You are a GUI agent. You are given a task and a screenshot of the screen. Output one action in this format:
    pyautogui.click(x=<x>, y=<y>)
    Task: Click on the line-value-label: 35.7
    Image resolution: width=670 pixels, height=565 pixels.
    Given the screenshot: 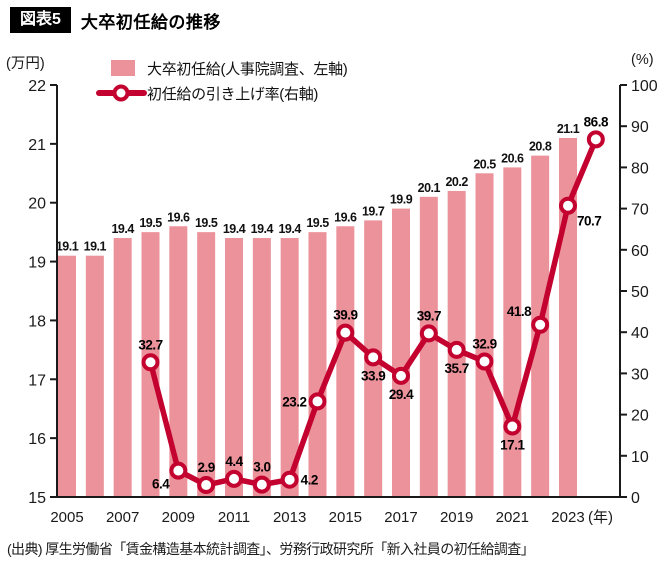 What is the action you would take?
    pyautogui.click(x=457, y=368)
    